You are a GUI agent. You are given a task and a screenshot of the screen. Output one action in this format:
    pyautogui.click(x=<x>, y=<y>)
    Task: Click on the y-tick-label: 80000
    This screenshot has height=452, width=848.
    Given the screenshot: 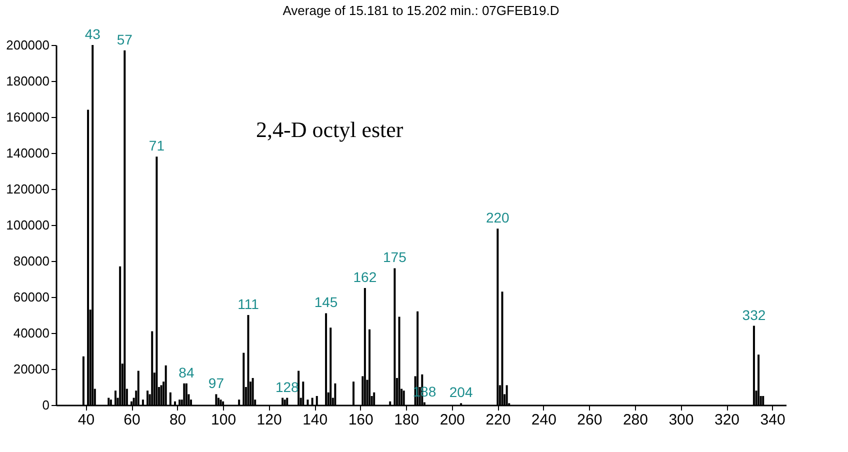 What is the action you would take?
    pyautogui.click(x=31, y=261)
    